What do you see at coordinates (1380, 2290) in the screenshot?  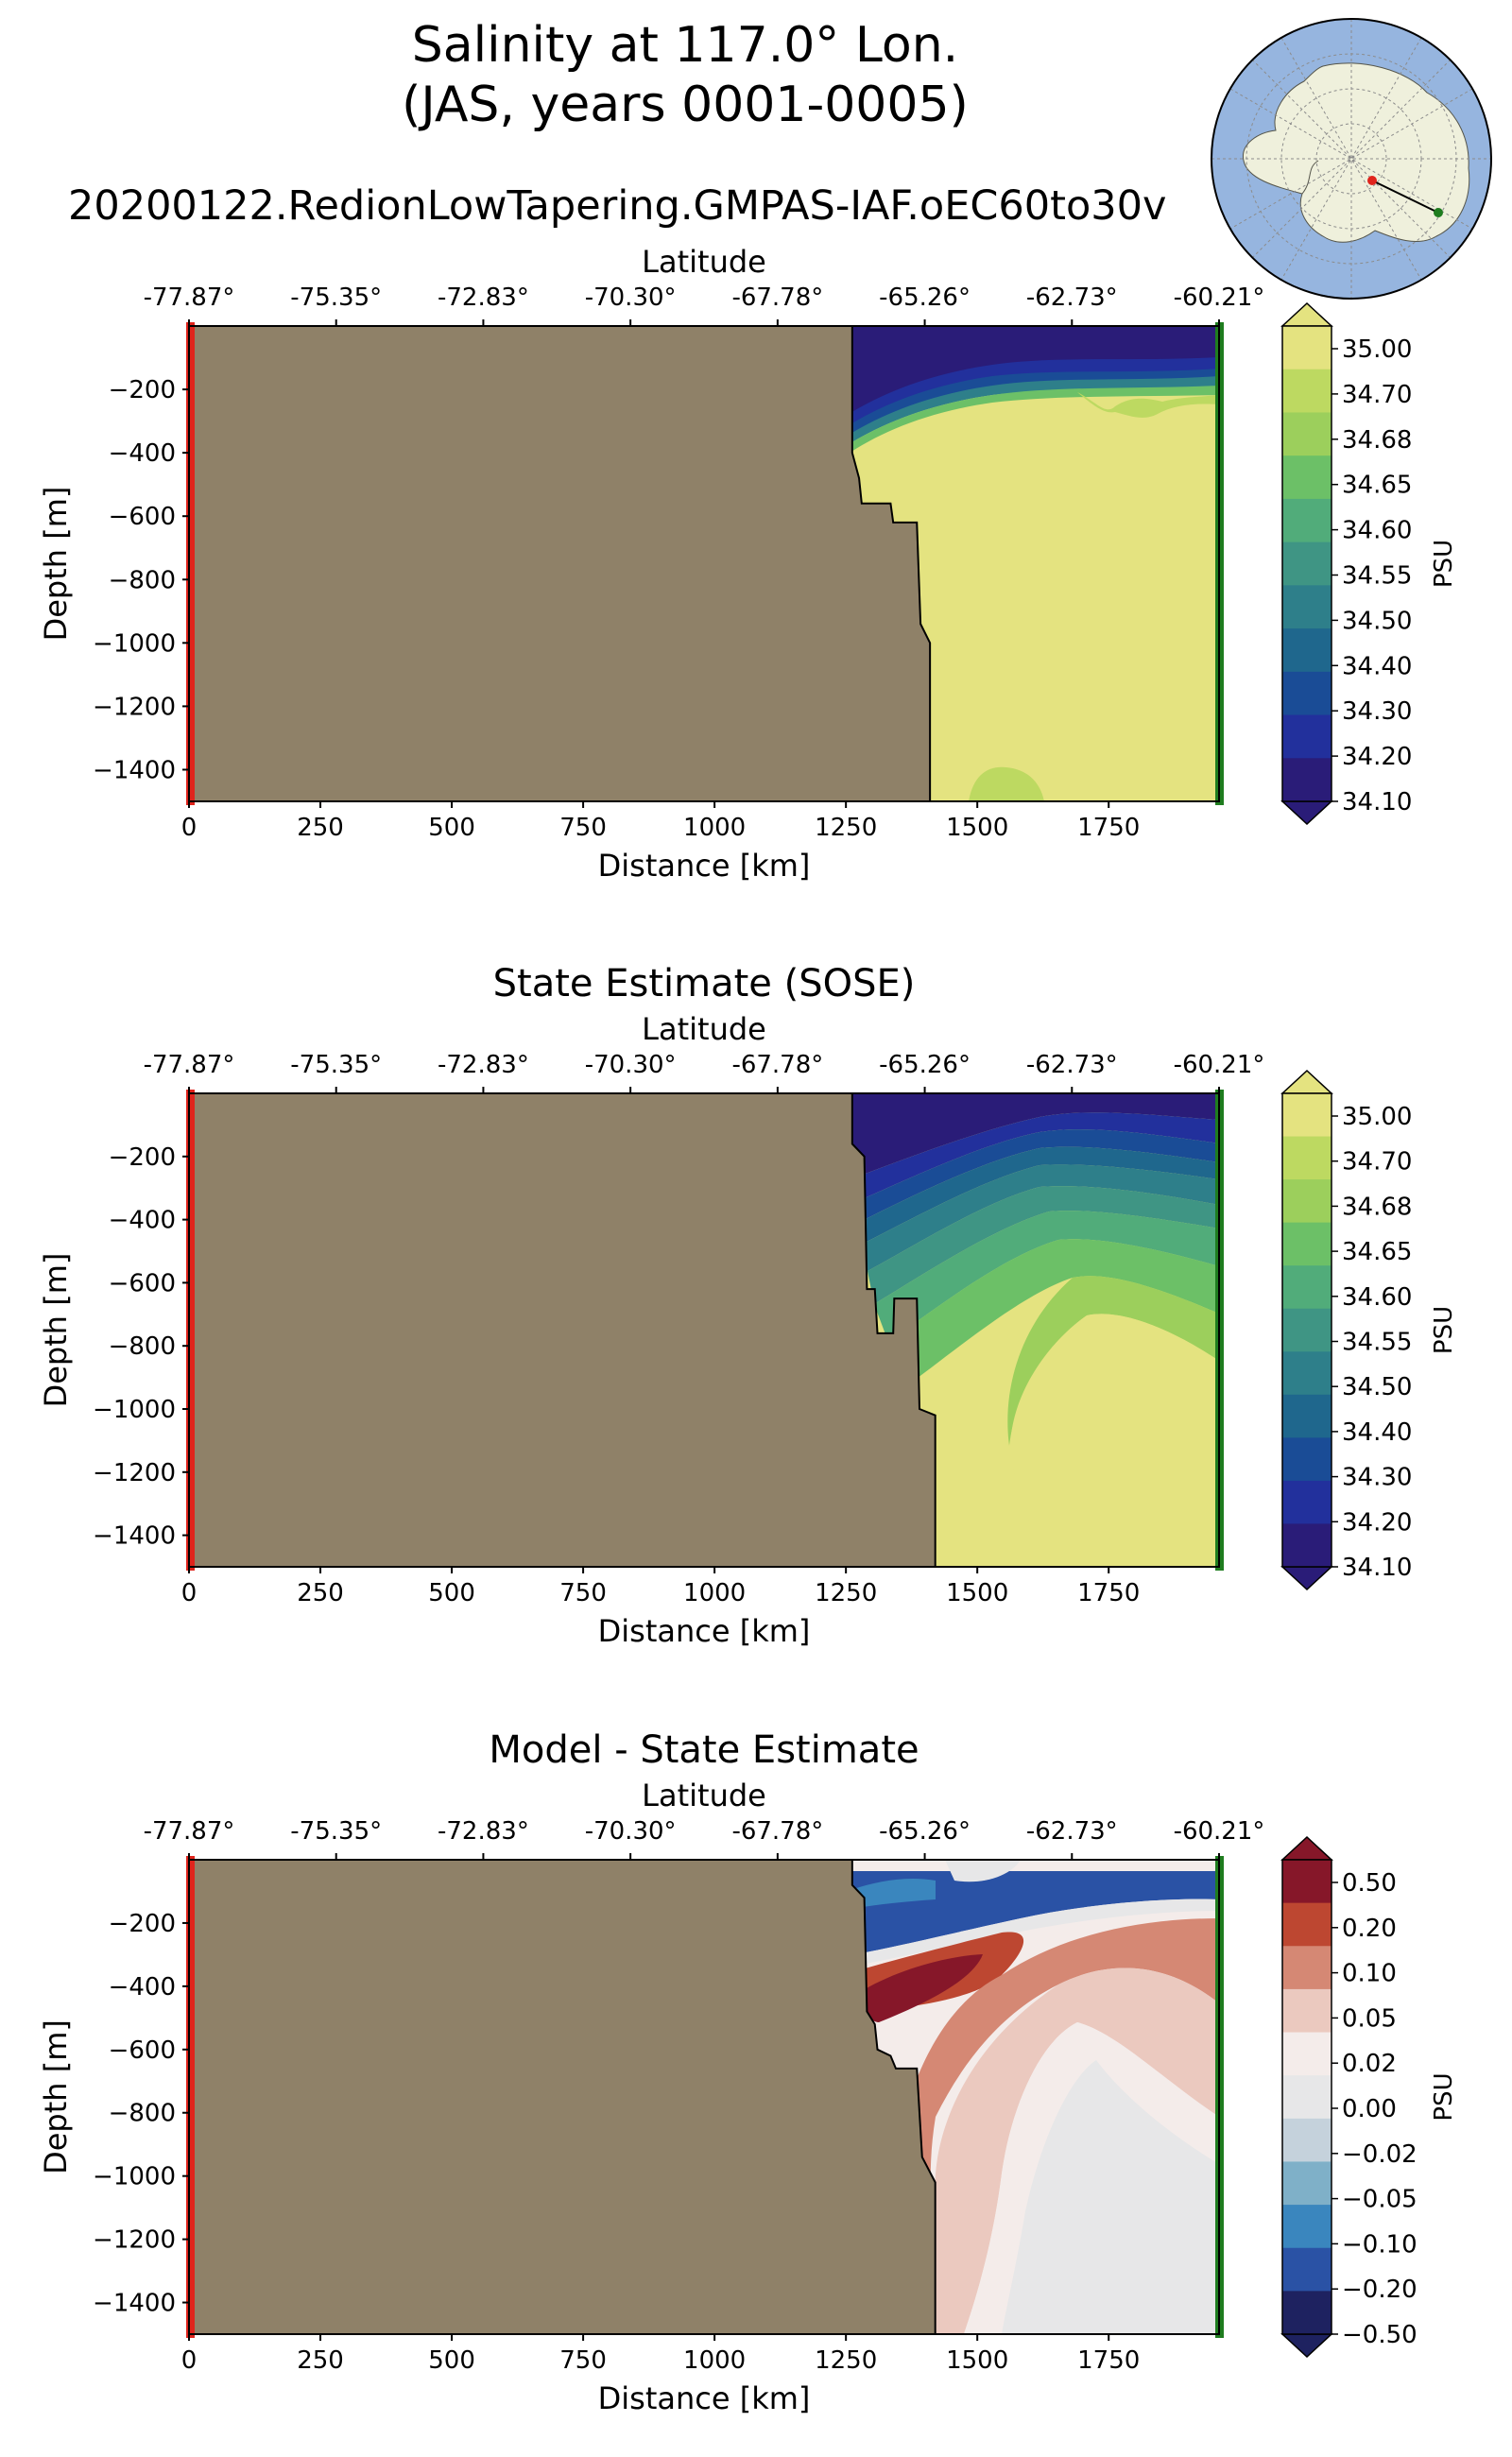 I see `colorbar-tick-label: −0.20` at bounding box center [1380, 2290].